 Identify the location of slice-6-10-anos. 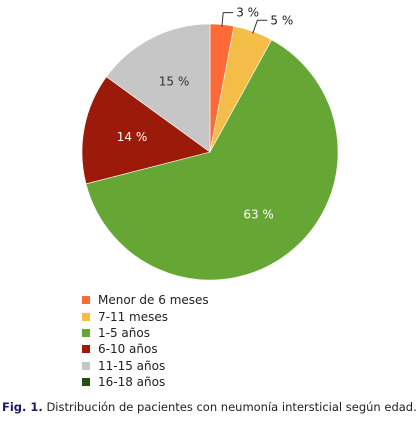
(146, 130).